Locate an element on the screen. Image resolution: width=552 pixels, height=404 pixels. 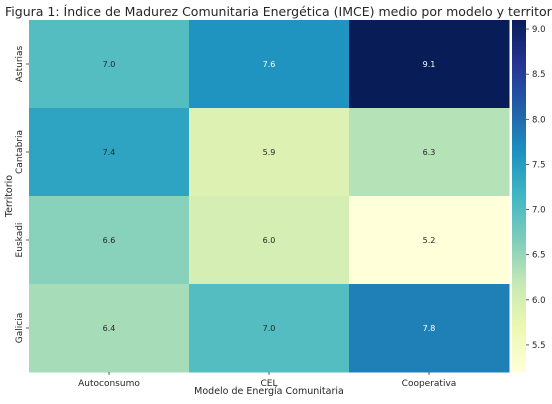
cell-value-label: 6.4 is located at coordinates (109, 328).